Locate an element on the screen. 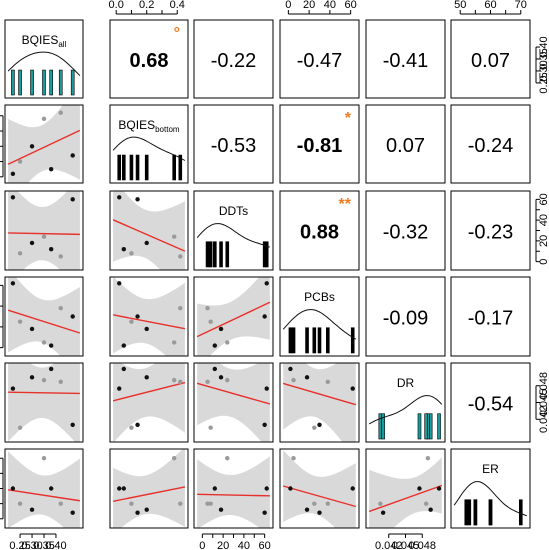 The width and height of the screenshot is (549, 550). y-tick-label: 20 is located at coordinates (543, 241).